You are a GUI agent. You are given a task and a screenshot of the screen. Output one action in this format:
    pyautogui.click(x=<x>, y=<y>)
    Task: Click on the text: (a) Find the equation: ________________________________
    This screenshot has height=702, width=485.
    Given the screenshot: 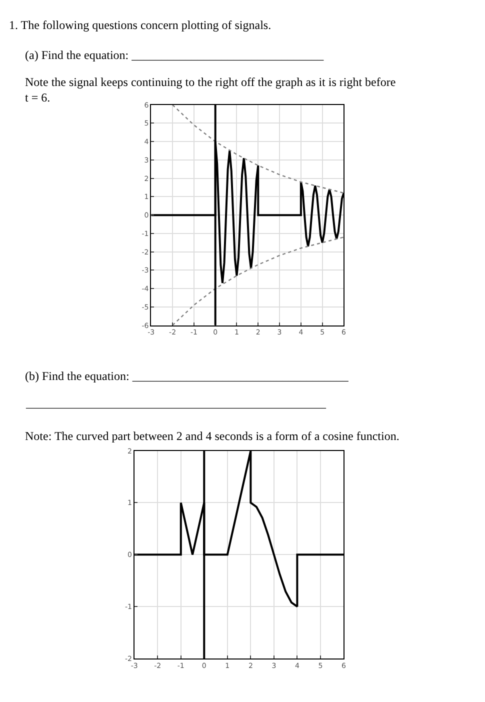 What is the action you would take?
    pyautogui.click(x=175, y=55)
    